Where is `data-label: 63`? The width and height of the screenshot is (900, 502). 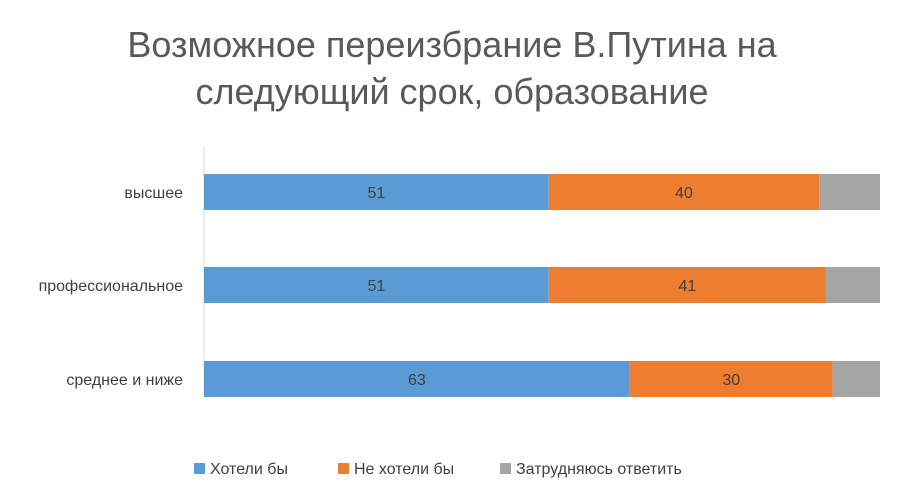 data-label: 63 is located at coordinates (417, 380).